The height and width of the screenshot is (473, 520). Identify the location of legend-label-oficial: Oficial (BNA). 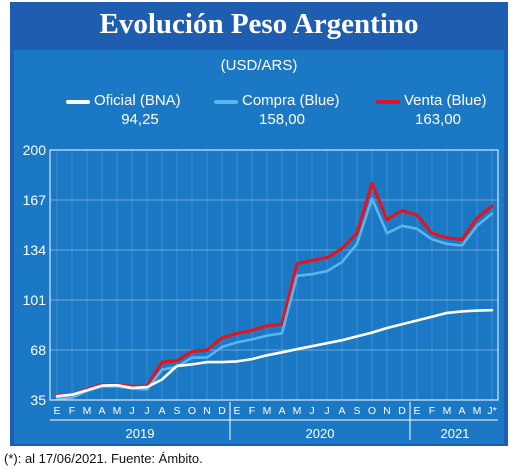
(137, 100).